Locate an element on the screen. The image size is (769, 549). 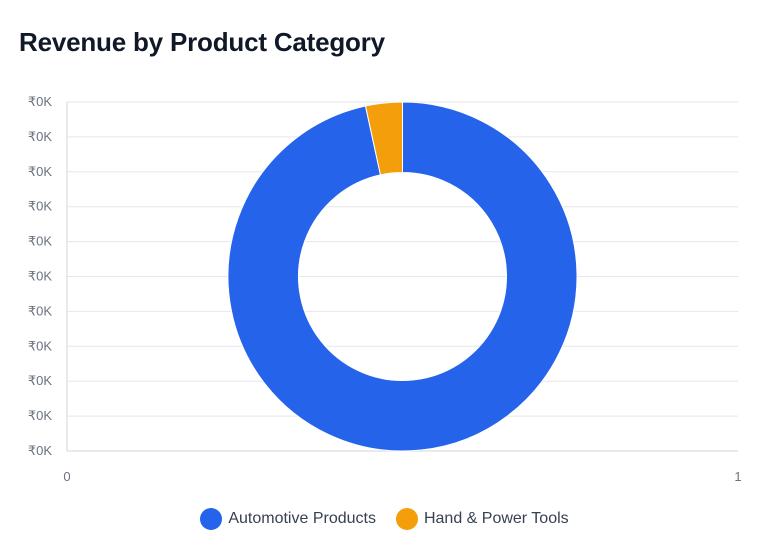
legend-label-tools: Hand & Power Tools is located at coordinates (496, 518).